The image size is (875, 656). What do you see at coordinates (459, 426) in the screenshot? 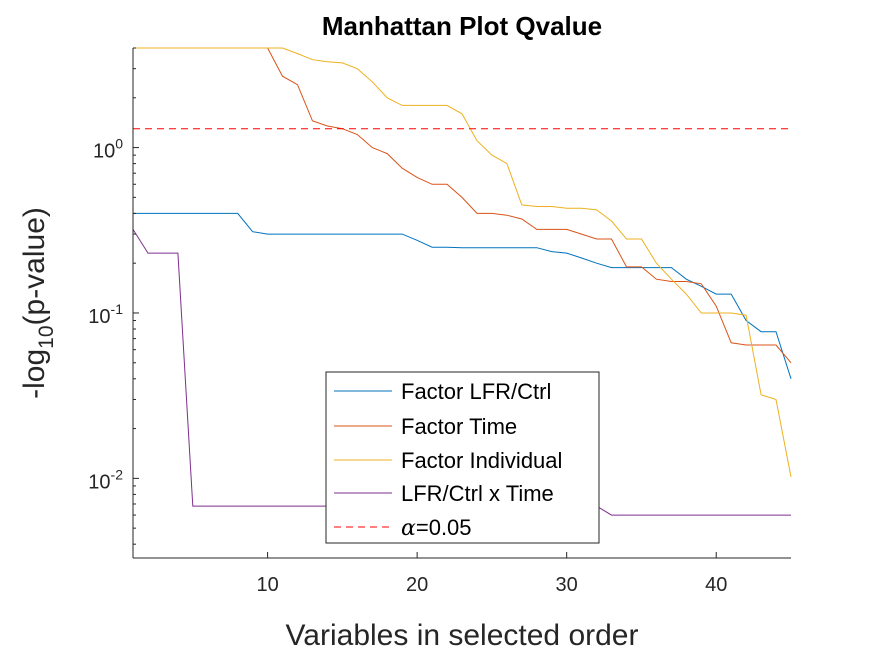
I see `legend-label-2: Factor Time` at bounding box center [459, 426].